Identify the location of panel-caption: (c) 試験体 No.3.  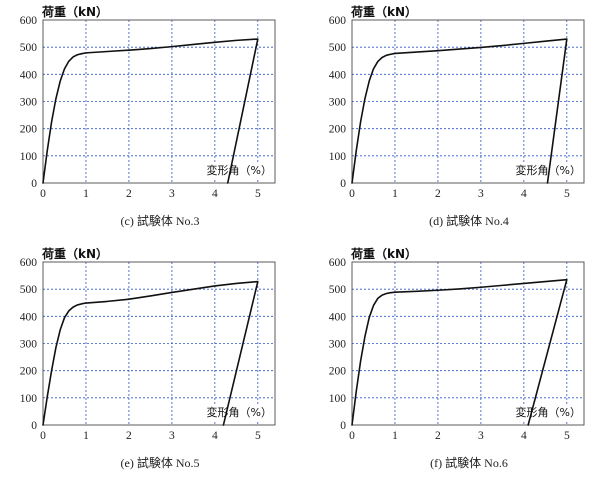
(160, 220).